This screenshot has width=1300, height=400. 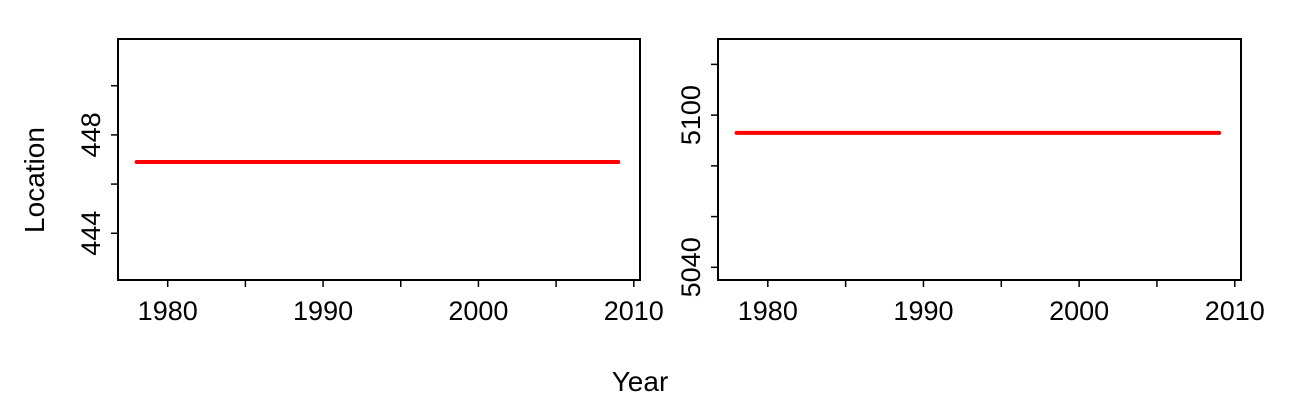 I want to click on shared-y-axis-label: Location, so click(x=34, y=180).